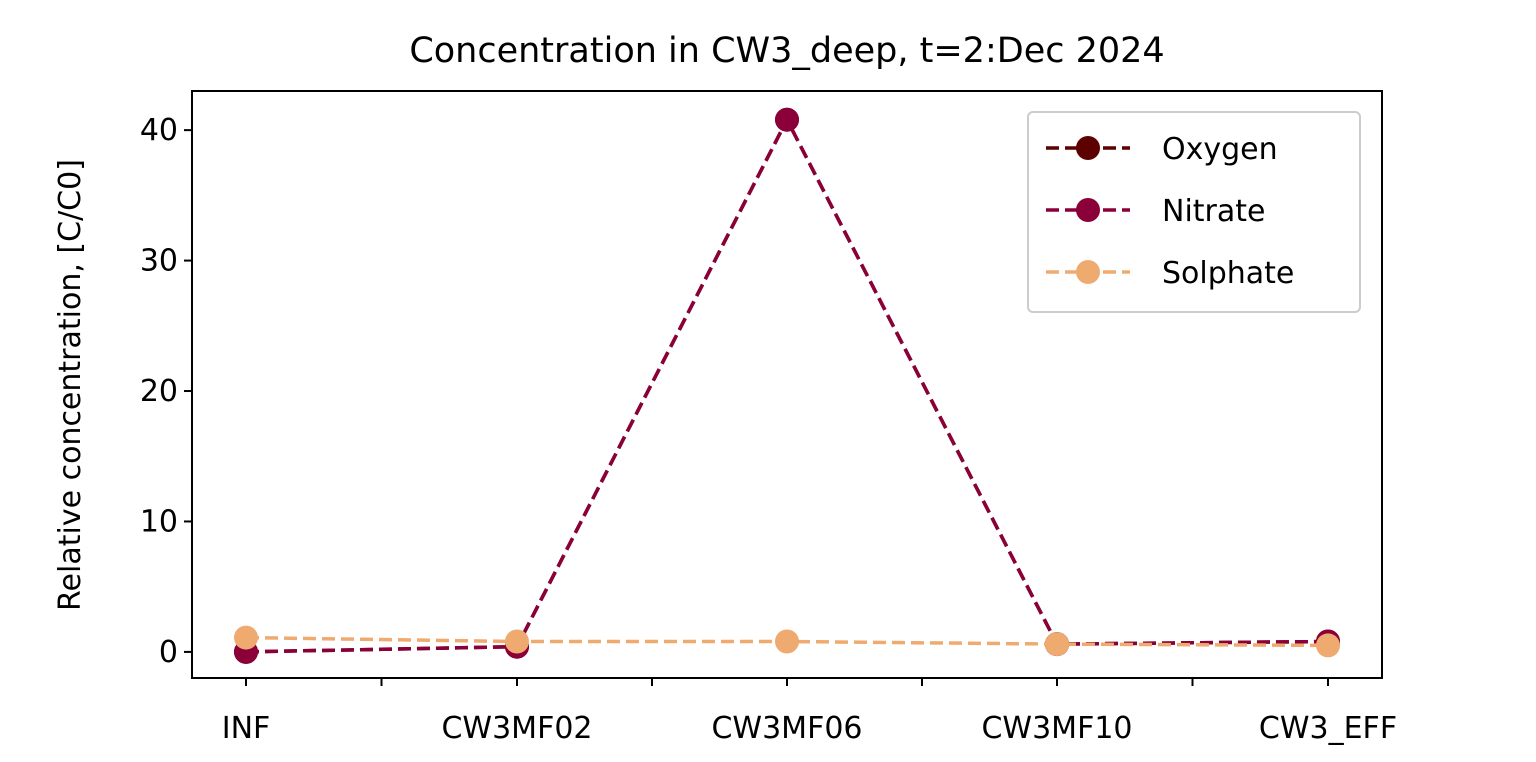  I want to click on x-tick-label: INF, so click(246, 728).